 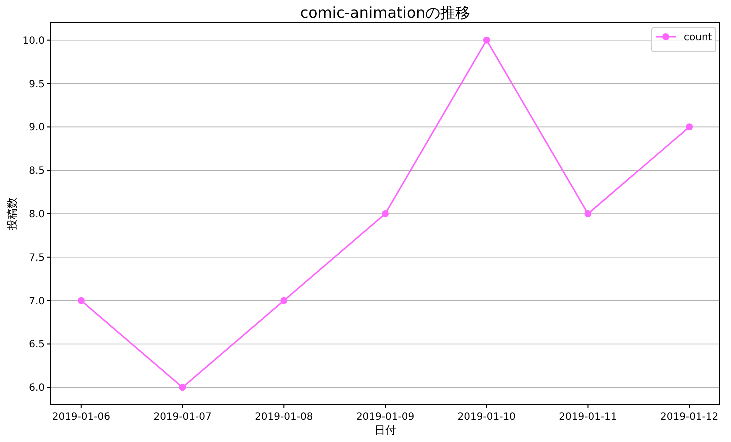 What do you see at coordinates (37, 215) in the screenshot?
I see `y-tick-label: 8.0` at bounding box center [37, 215].